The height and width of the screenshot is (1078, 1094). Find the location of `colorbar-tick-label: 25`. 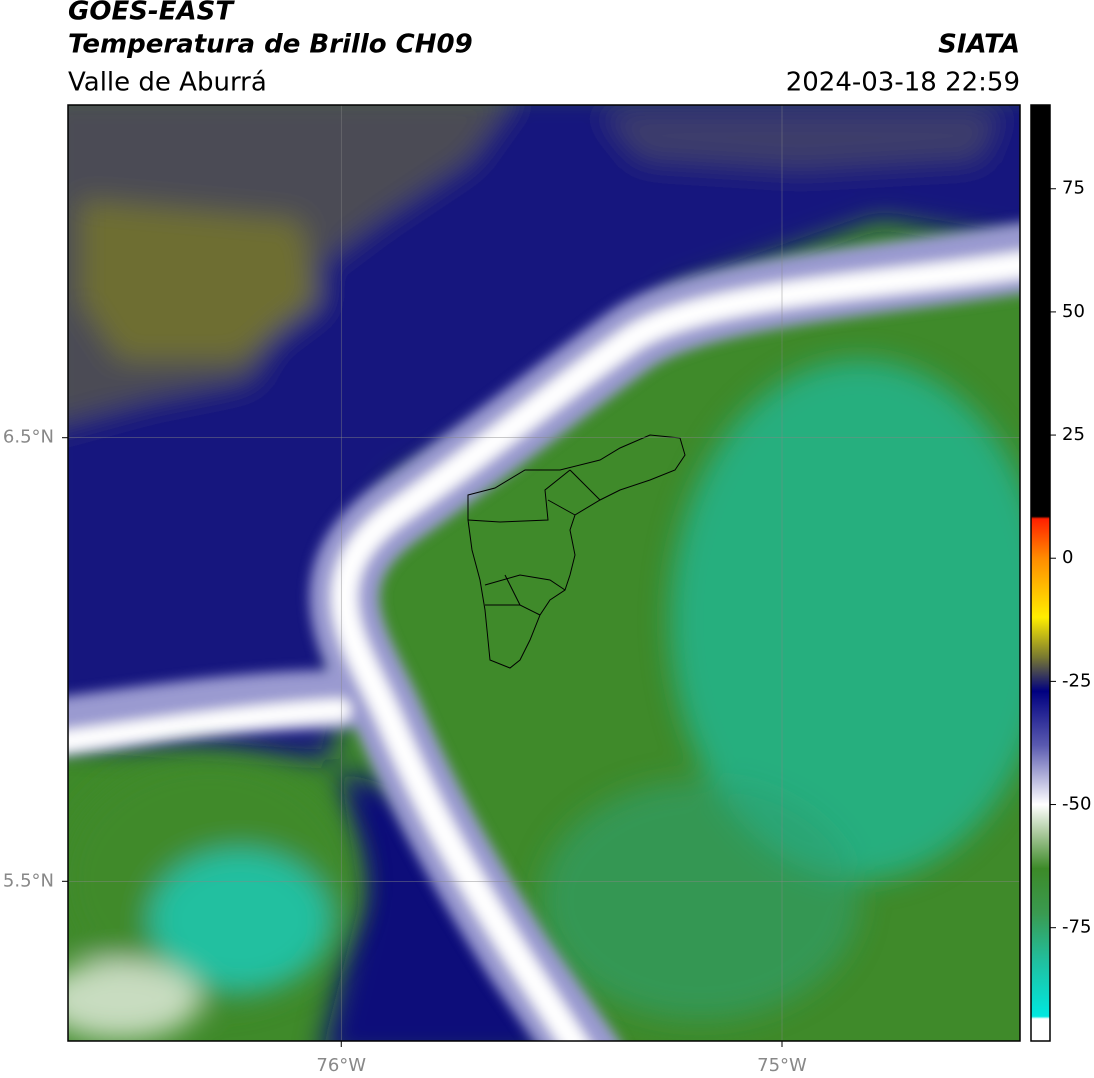

colorbar-tick-label: 25 is located at coordinates (1073, 434).